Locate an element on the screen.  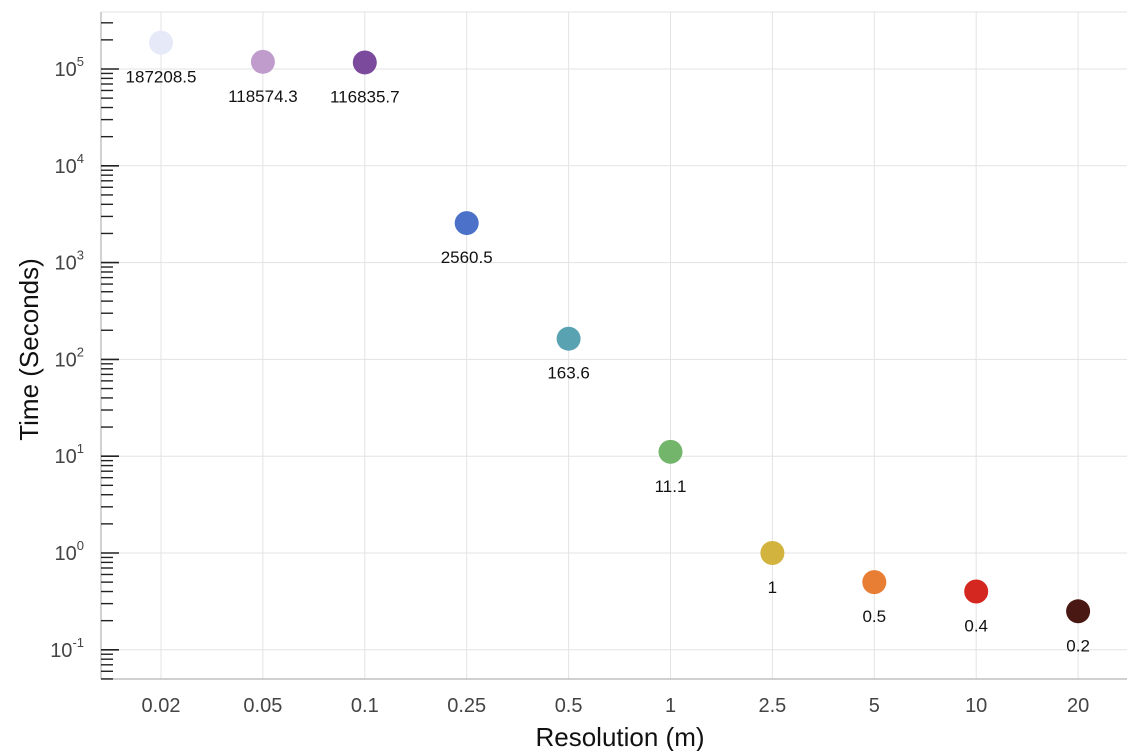
x-tick-label: 0.02 is located at coordinates (161, 706).